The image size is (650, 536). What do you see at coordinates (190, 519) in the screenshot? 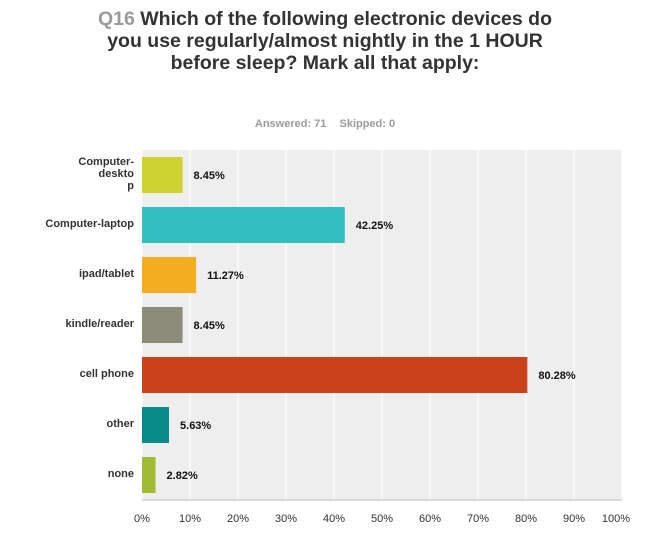
I see `x-tick-label: 10%` at bounding box center [190, 519].